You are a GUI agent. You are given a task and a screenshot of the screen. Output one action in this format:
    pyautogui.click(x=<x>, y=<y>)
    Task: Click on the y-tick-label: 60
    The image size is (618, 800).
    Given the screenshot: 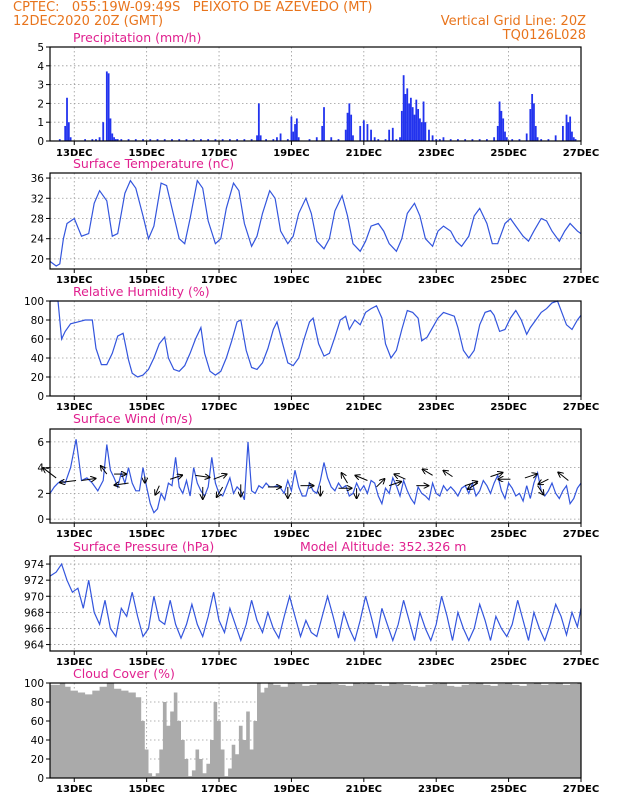 What is the action you would take?
    pyautogui.click(x=37, y=340)
    